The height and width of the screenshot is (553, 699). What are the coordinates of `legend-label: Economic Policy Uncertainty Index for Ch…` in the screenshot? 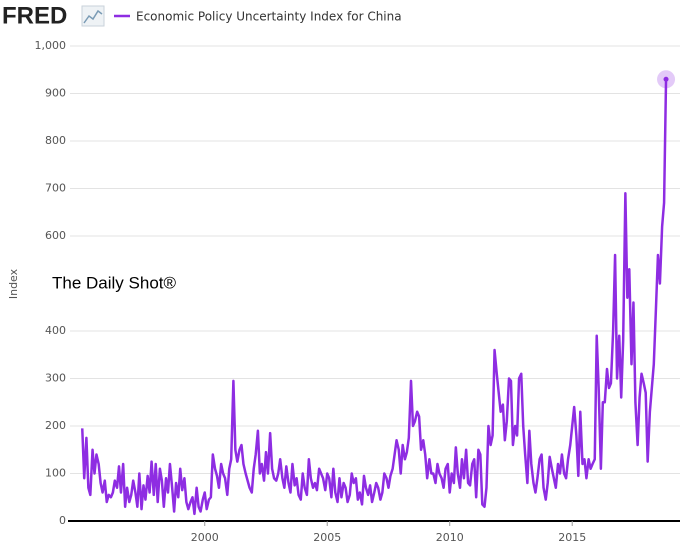 It's located at (269, 17).